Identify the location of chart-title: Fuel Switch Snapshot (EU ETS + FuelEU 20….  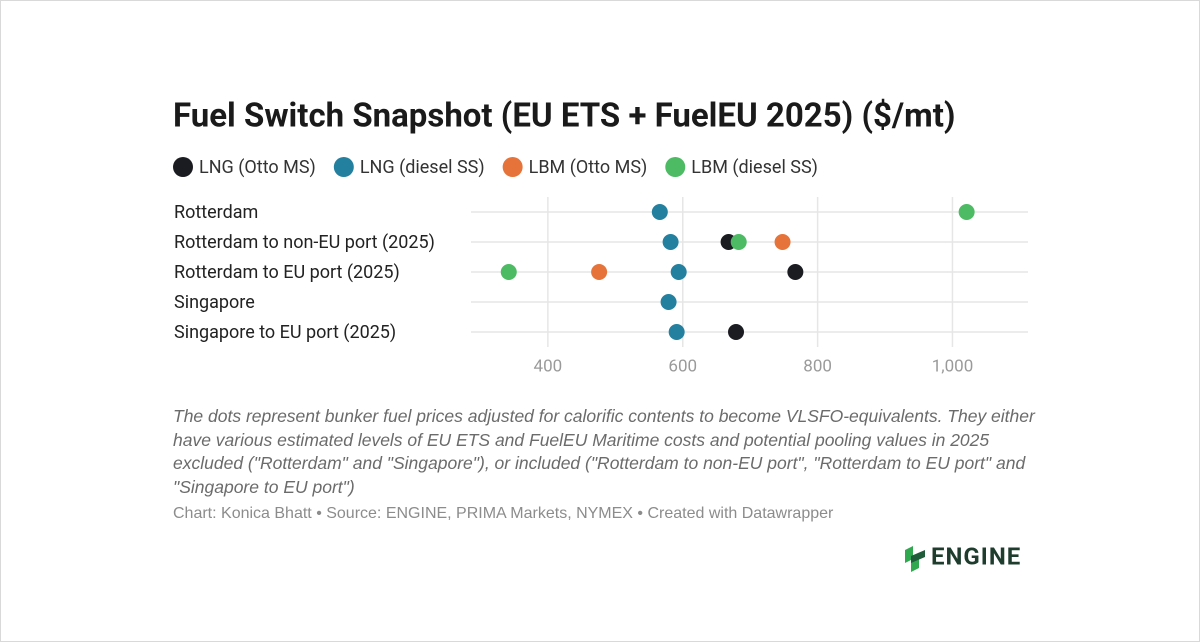
(564, 116).